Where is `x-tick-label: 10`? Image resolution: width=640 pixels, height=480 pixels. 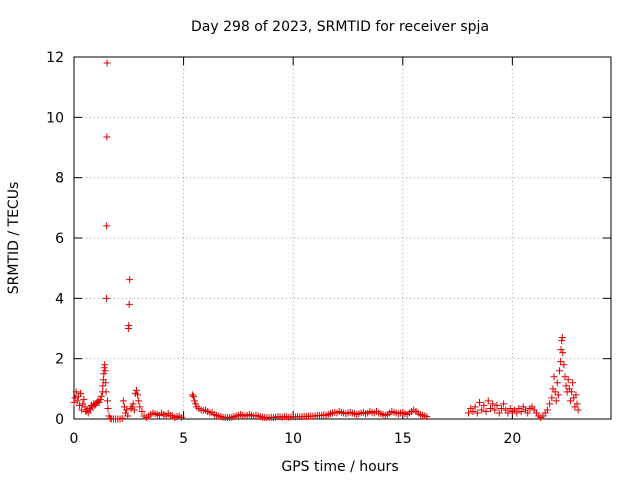 x-tick-label: 10 is located at coordinates (293, 439).